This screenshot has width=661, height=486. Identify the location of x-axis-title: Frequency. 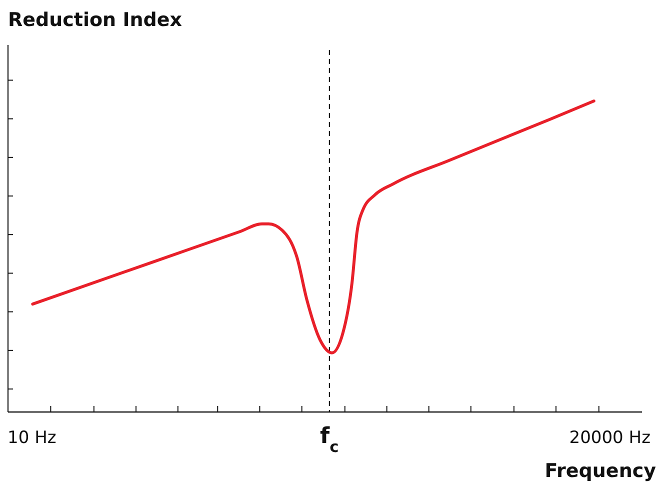
(600, 471).